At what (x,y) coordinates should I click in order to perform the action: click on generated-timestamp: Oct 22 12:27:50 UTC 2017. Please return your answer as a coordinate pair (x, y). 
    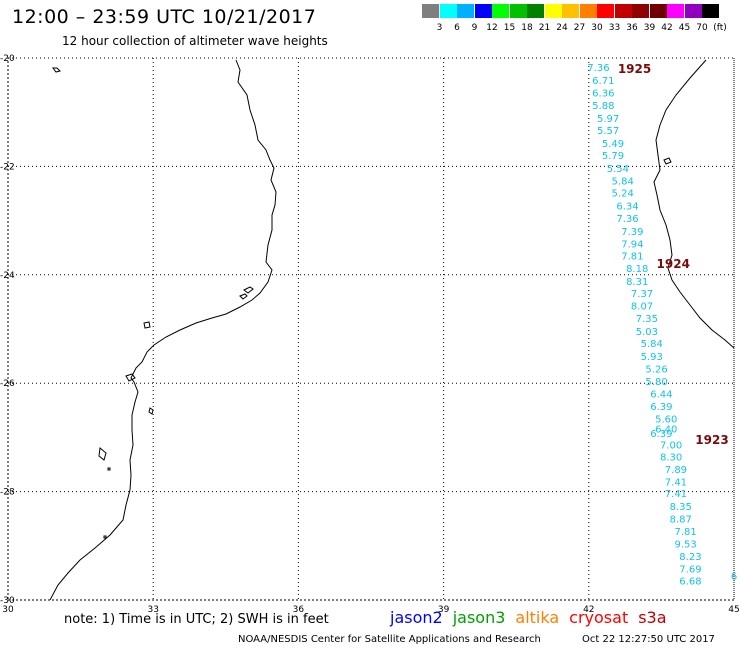
    Looking at the image, I should click on (648, 639).